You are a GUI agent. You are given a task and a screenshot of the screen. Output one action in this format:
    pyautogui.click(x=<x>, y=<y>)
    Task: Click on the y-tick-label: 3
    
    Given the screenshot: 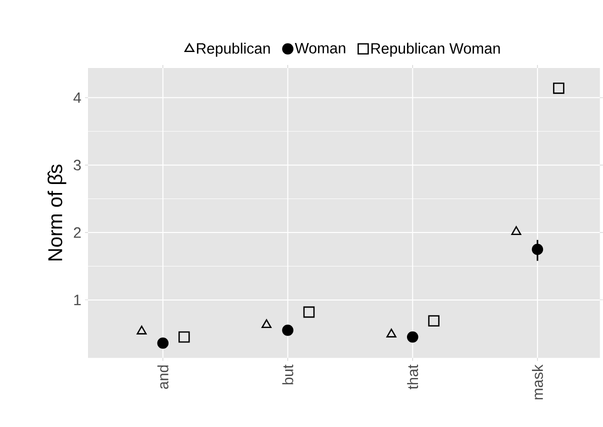 What is the action you would take?
    pyautogui.click(x=77, y=165)
    